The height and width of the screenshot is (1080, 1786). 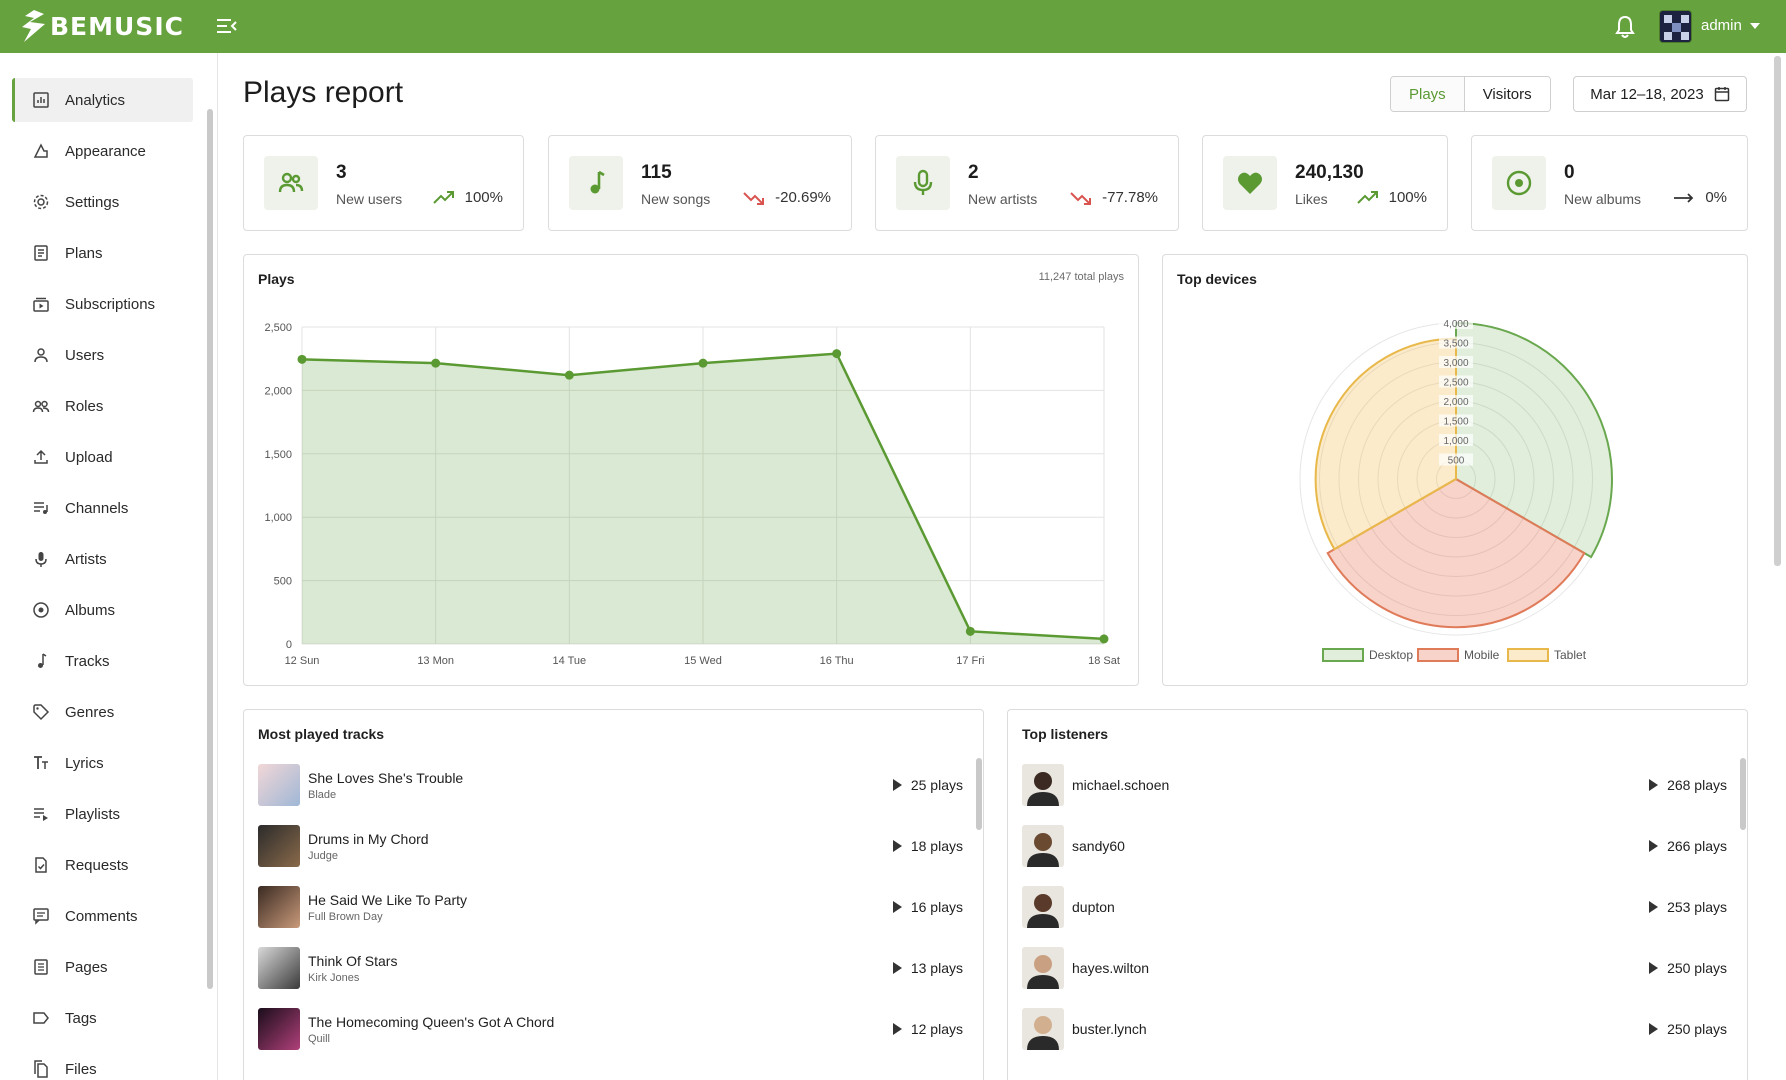 What do you see at coordinates (1456, 553) in the screenshot?
I see `polar-slice-mobile` at bounding box center [1456, 553].